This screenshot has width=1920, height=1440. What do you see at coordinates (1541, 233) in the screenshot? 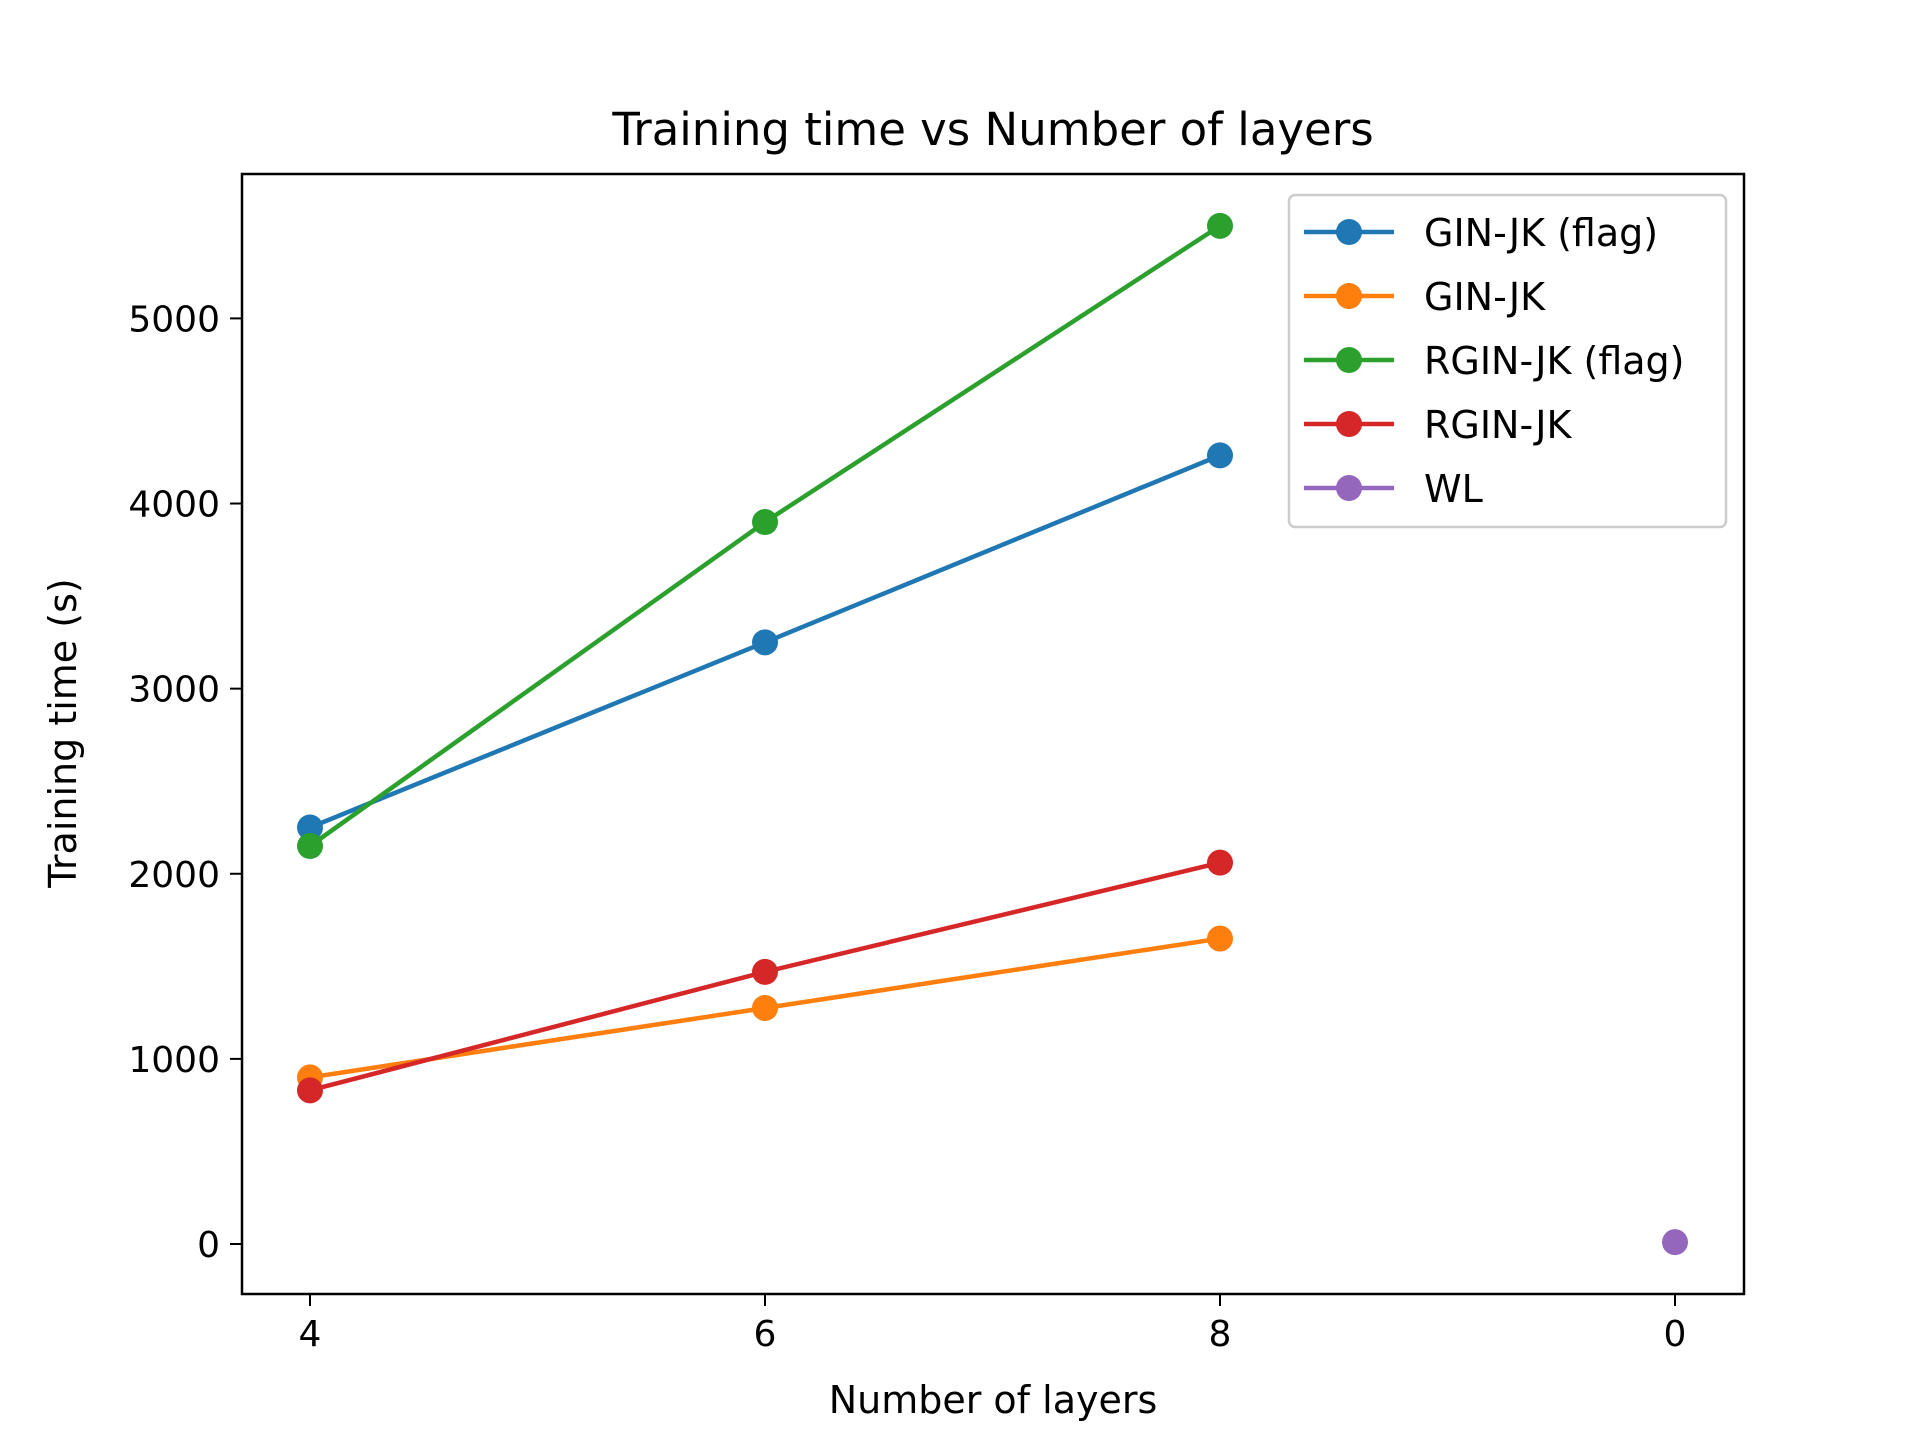
I see `legend-label: GIN-JK (flag)` at bounding box center [1541, 233].